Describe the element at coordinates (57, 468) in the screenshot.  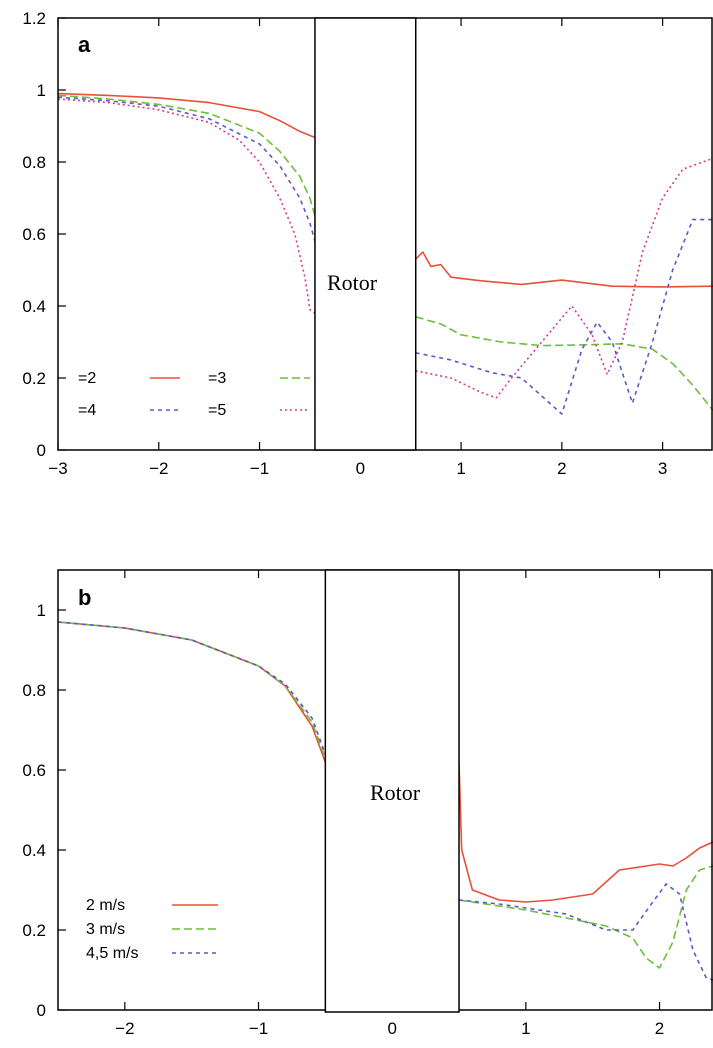
I see `x-tick-label: −3` at that location.